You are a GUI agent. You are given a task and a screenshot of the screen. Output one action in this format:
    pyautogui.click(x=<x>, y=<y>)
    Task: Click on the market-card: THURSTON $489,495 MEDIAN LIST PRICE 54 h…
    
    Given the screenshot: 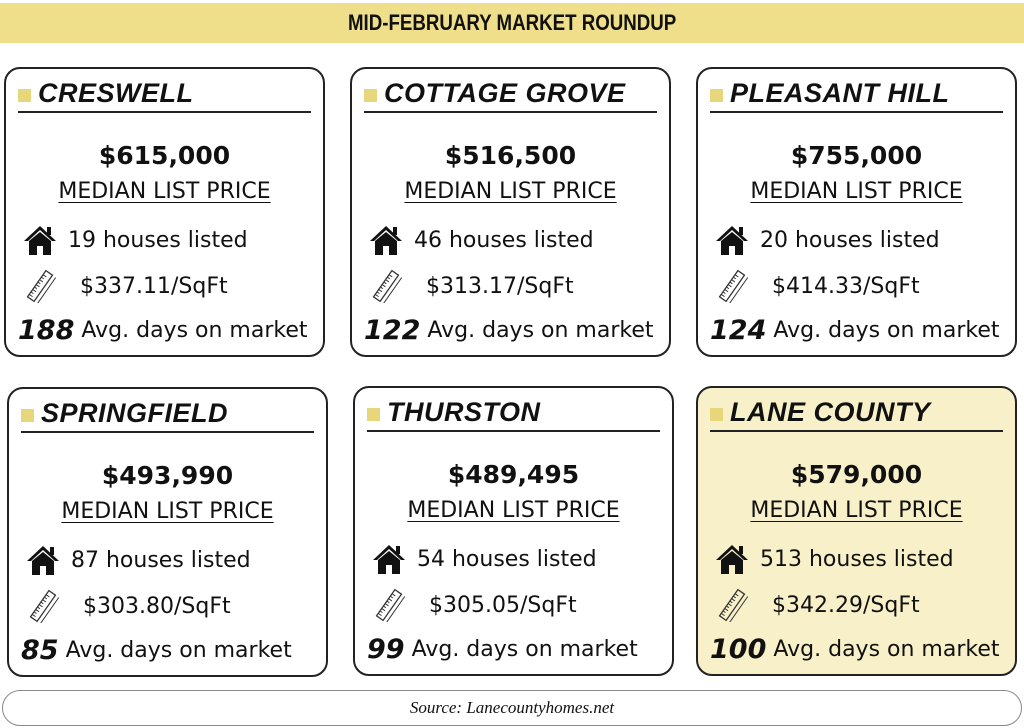 What is the action you would take?
    pyautogui.click(x=513, y=531)
    